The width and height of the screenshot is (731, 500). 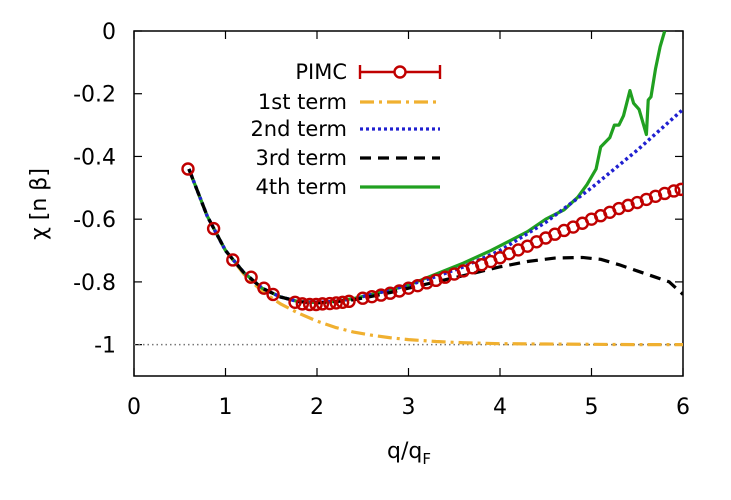 I want to click on legend-label: 1st term, so click(x=302, y=102).